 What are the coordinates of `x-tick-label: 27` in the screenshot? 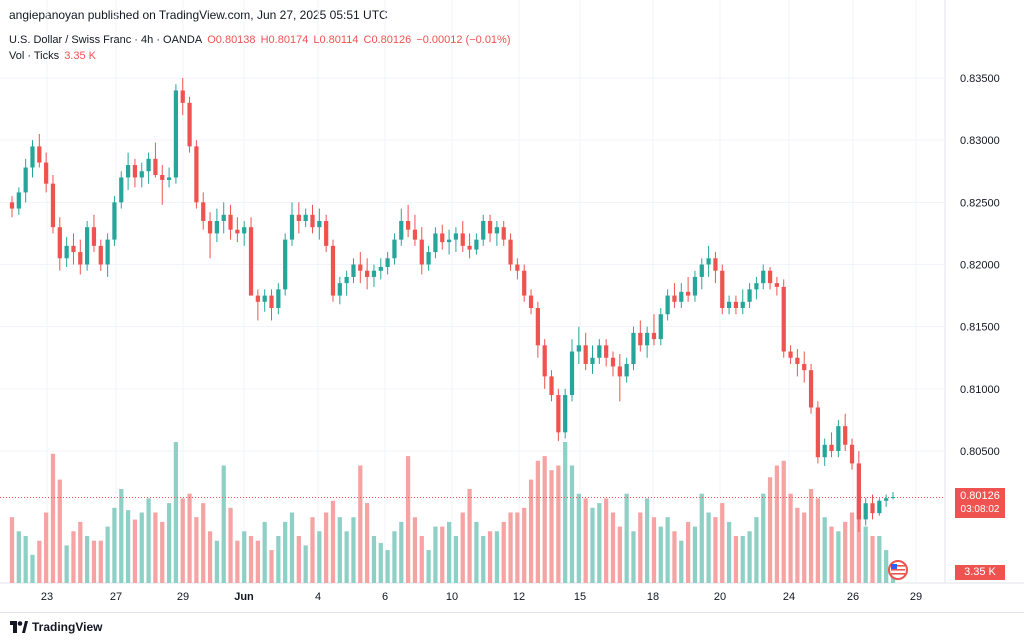 It's located at (116, 597).